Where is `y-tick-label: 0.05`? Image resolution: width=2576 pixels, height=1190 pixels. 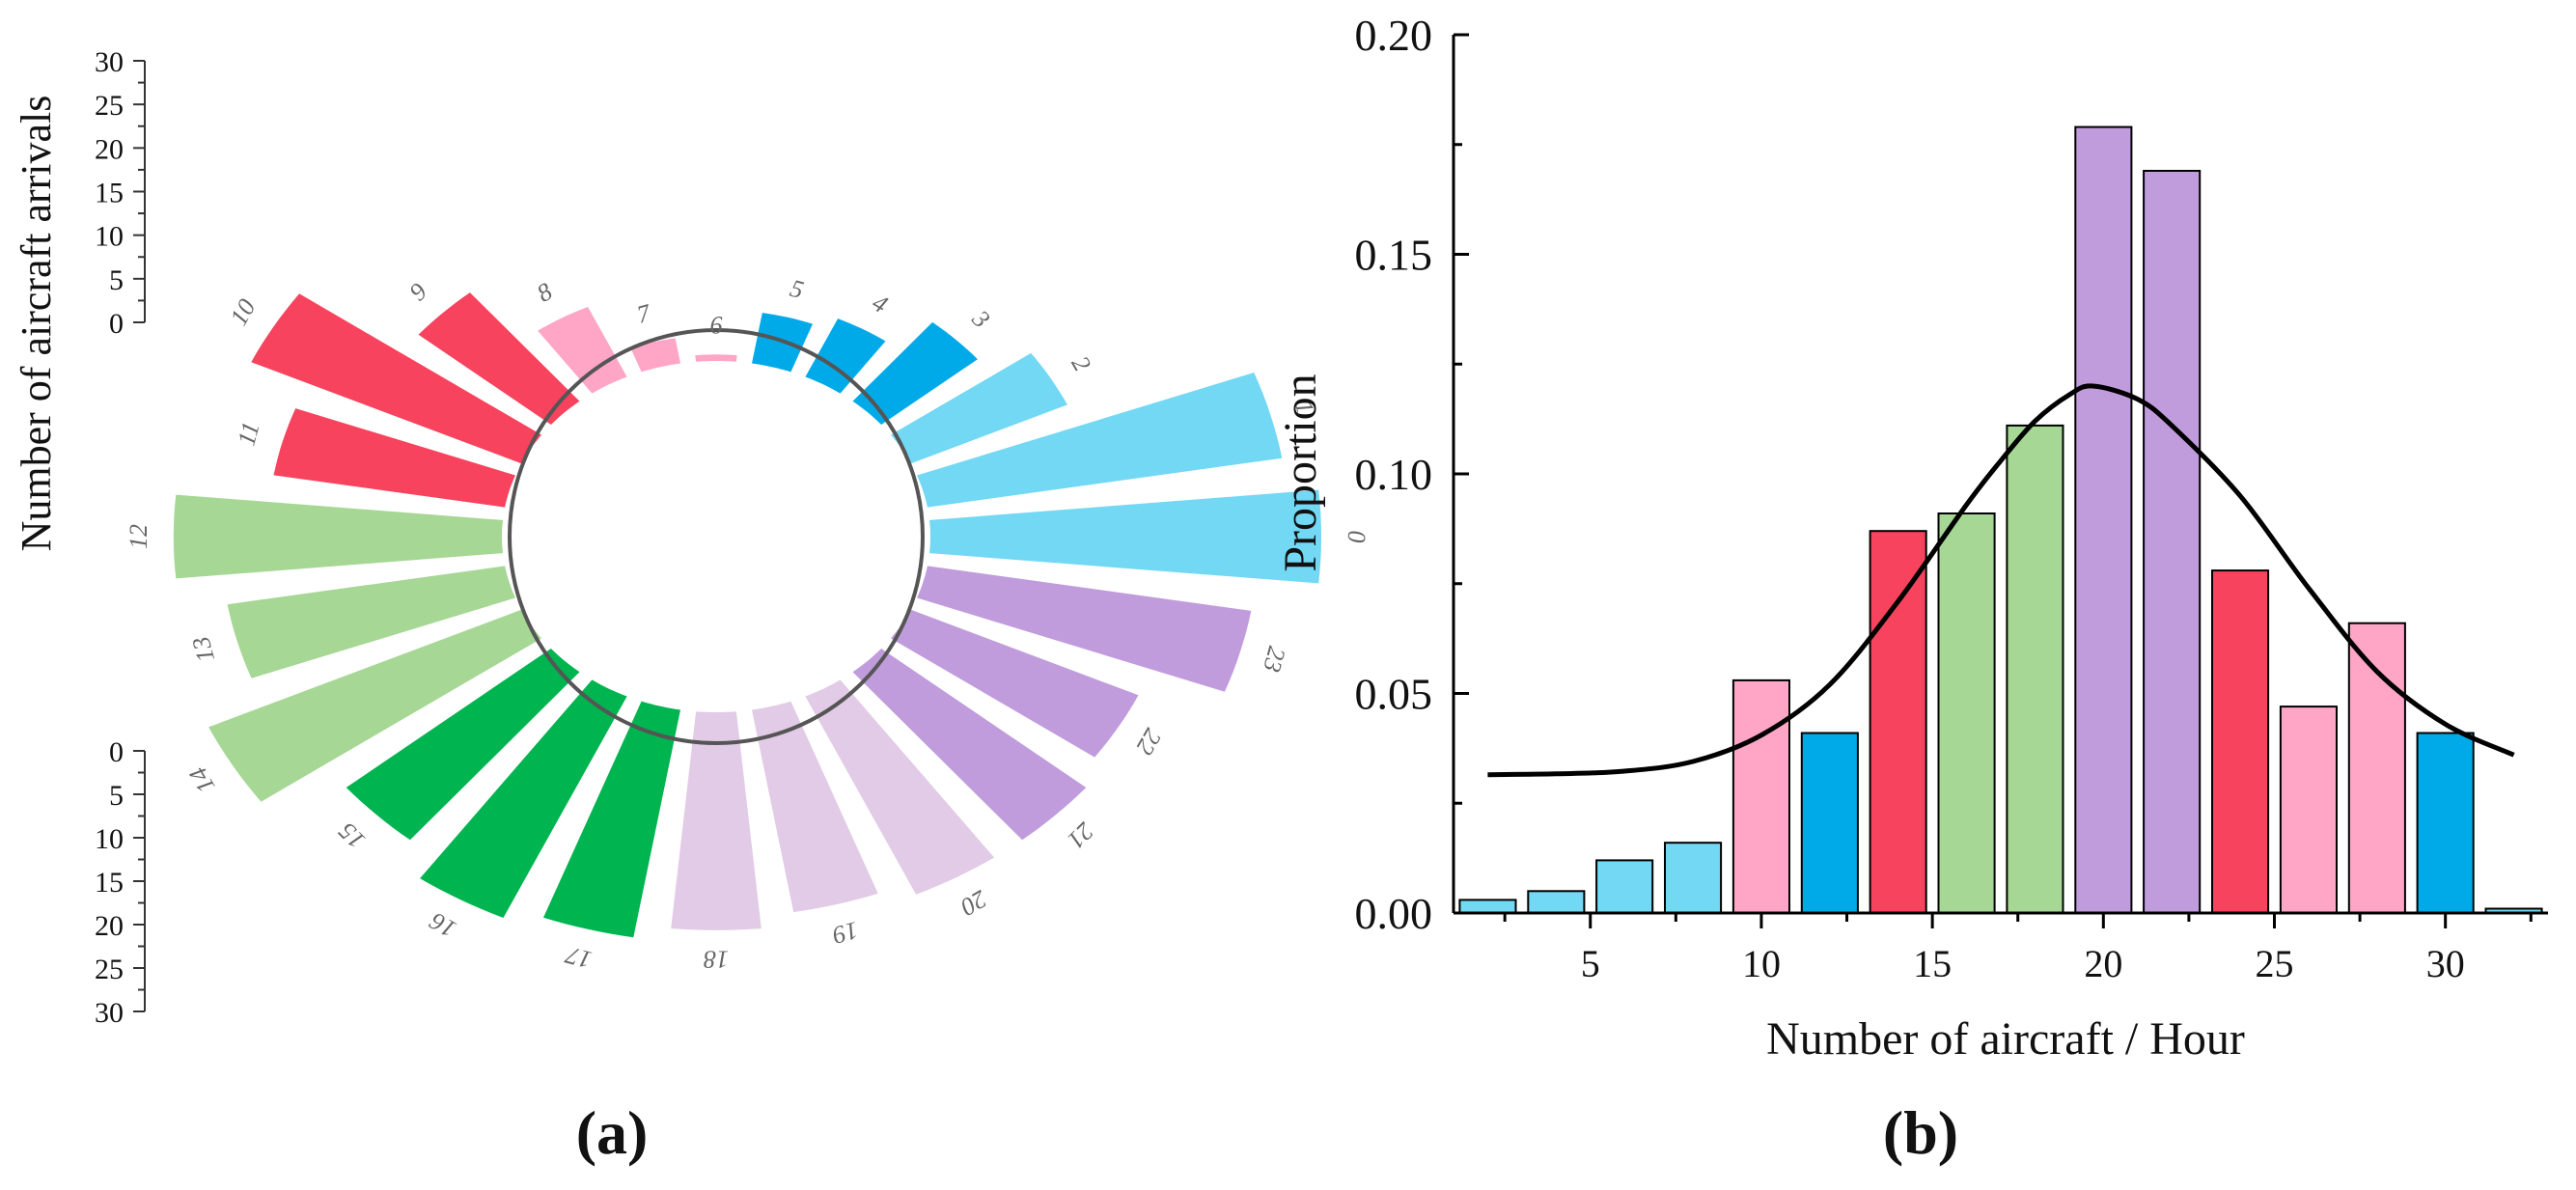 y-tick-label: 0.05 is located at coordinates (1394, 694).